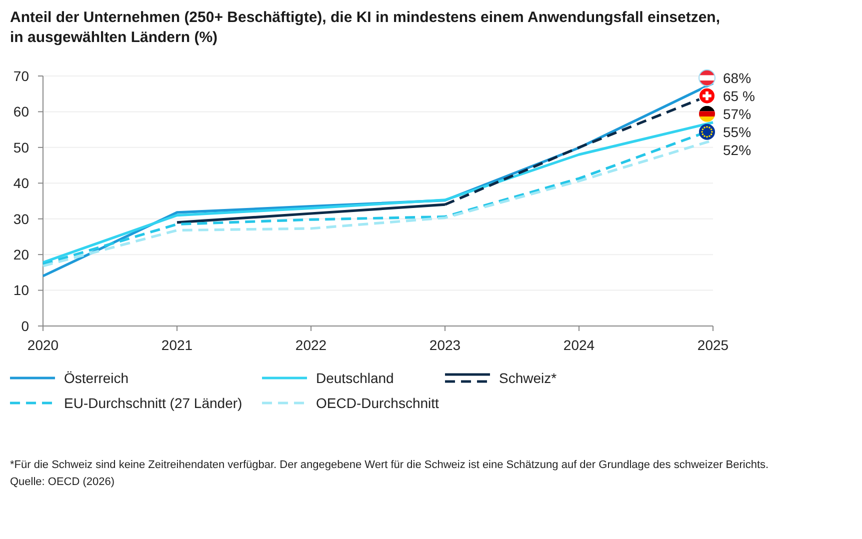 This screenshot has width=862, height=539. Describe the element at coordinates (21, 76) in the screenshot. I see `y-tick-label: 70` at that location.